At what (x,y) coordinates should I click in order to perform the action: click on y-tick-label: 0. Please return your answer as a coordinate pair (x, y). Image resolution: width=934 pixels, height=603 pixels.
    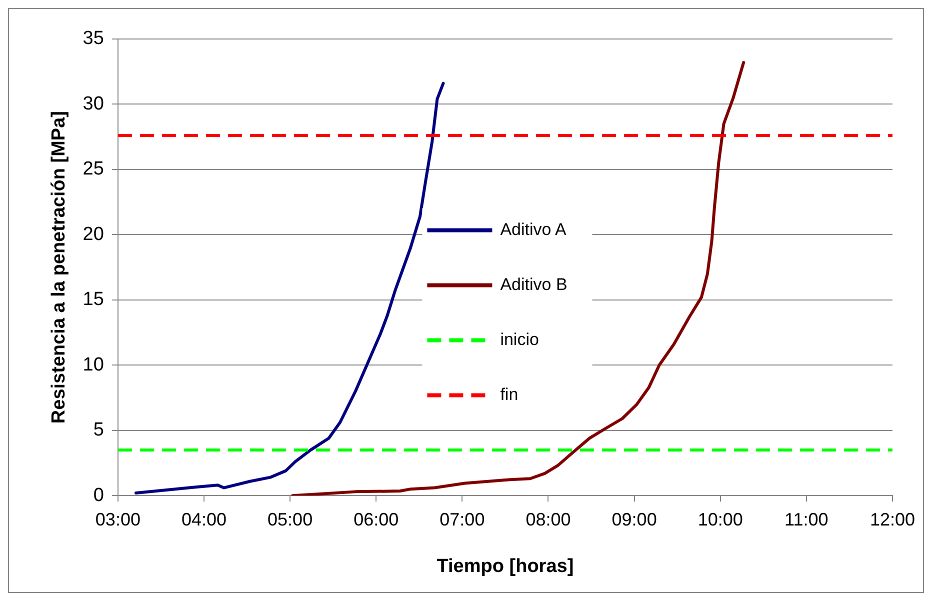
    Looking at the image, I should click on (98, 495).